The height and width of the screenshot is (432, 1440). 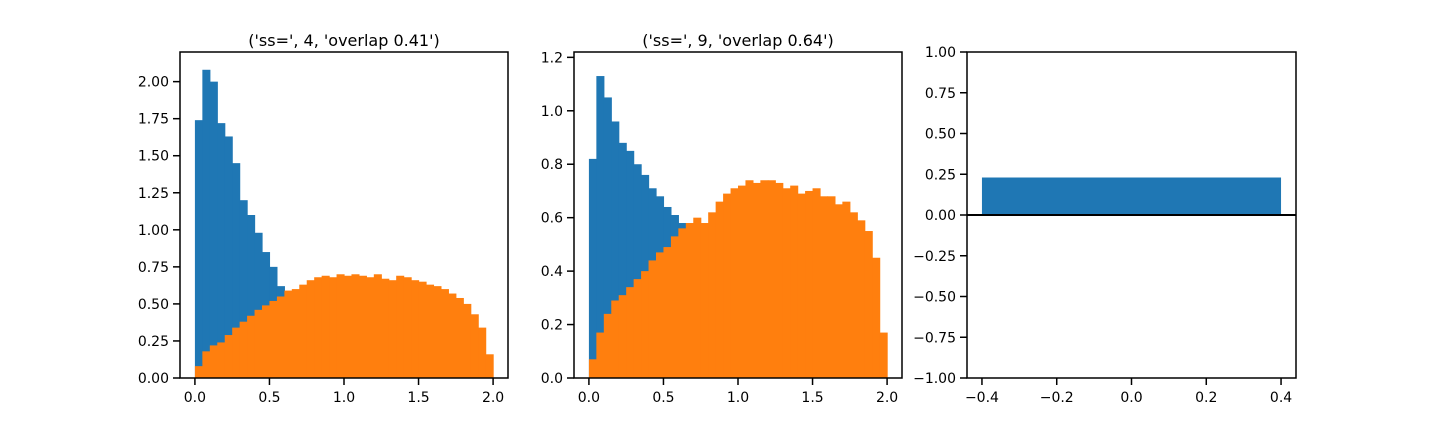 I want to click on bar-x-tick-label-2: 0.0, so click(x=1131, y=398).